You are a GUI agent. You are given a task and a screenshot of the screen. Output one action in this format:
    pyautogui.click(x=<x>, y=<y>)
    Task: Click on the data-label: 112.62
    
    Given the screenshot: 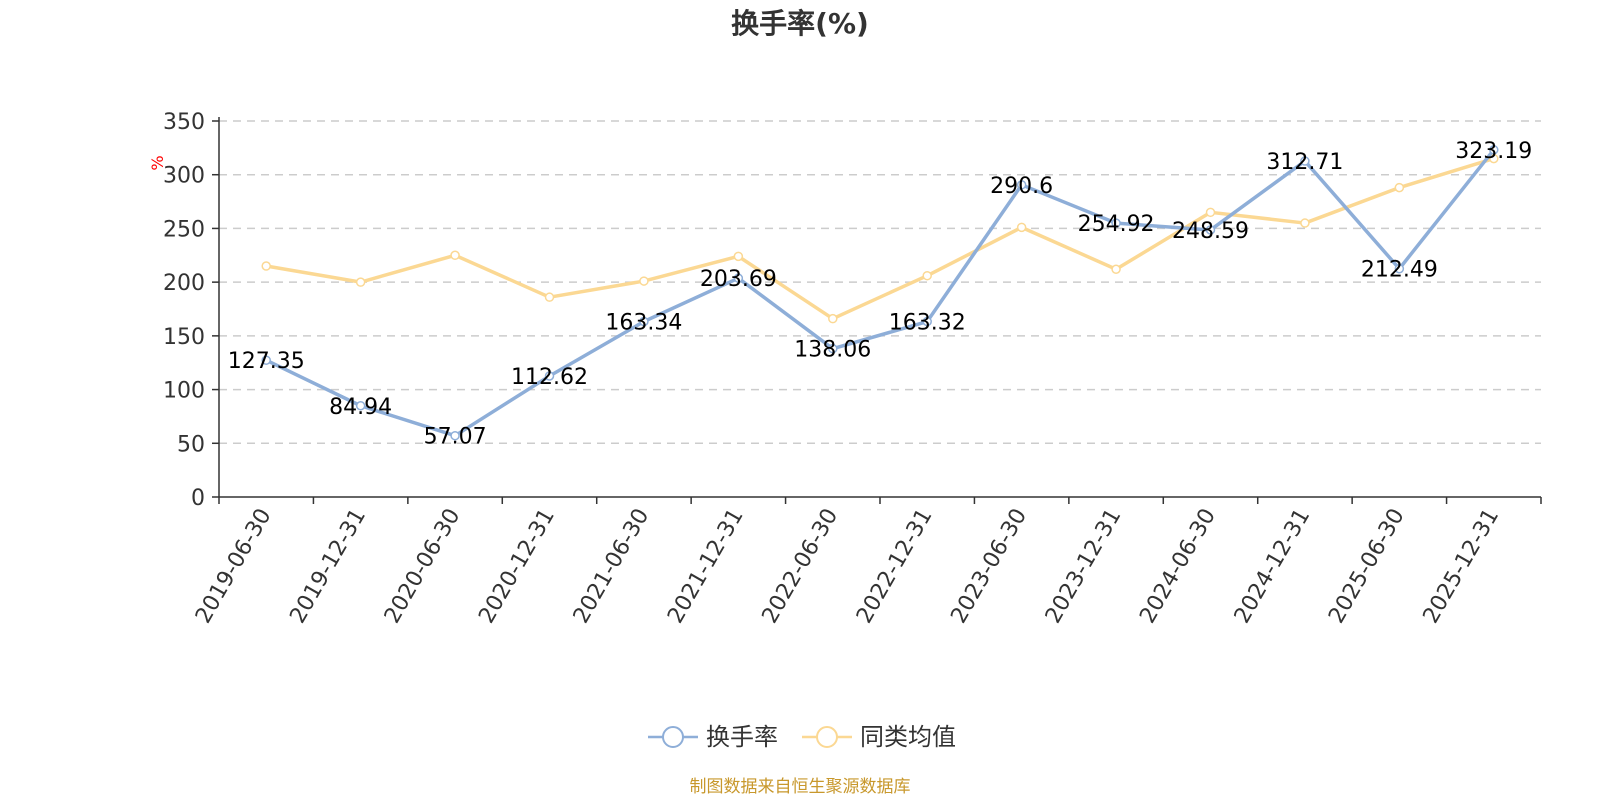 What is the action you would take?
    pyautogui.click(x=549, y=377)
    